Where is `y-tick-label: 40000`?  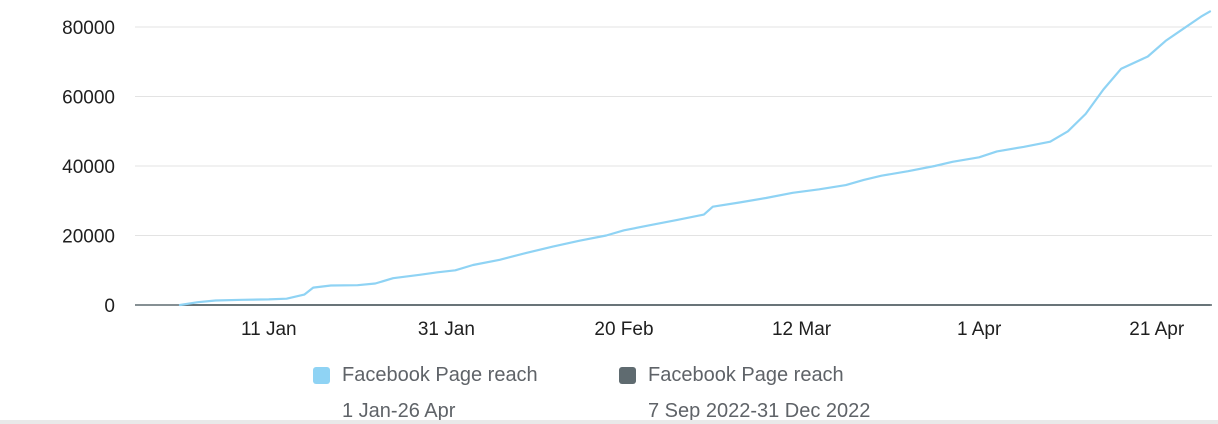
y-tick-label: 40000 is located at coordinates (88, 167).